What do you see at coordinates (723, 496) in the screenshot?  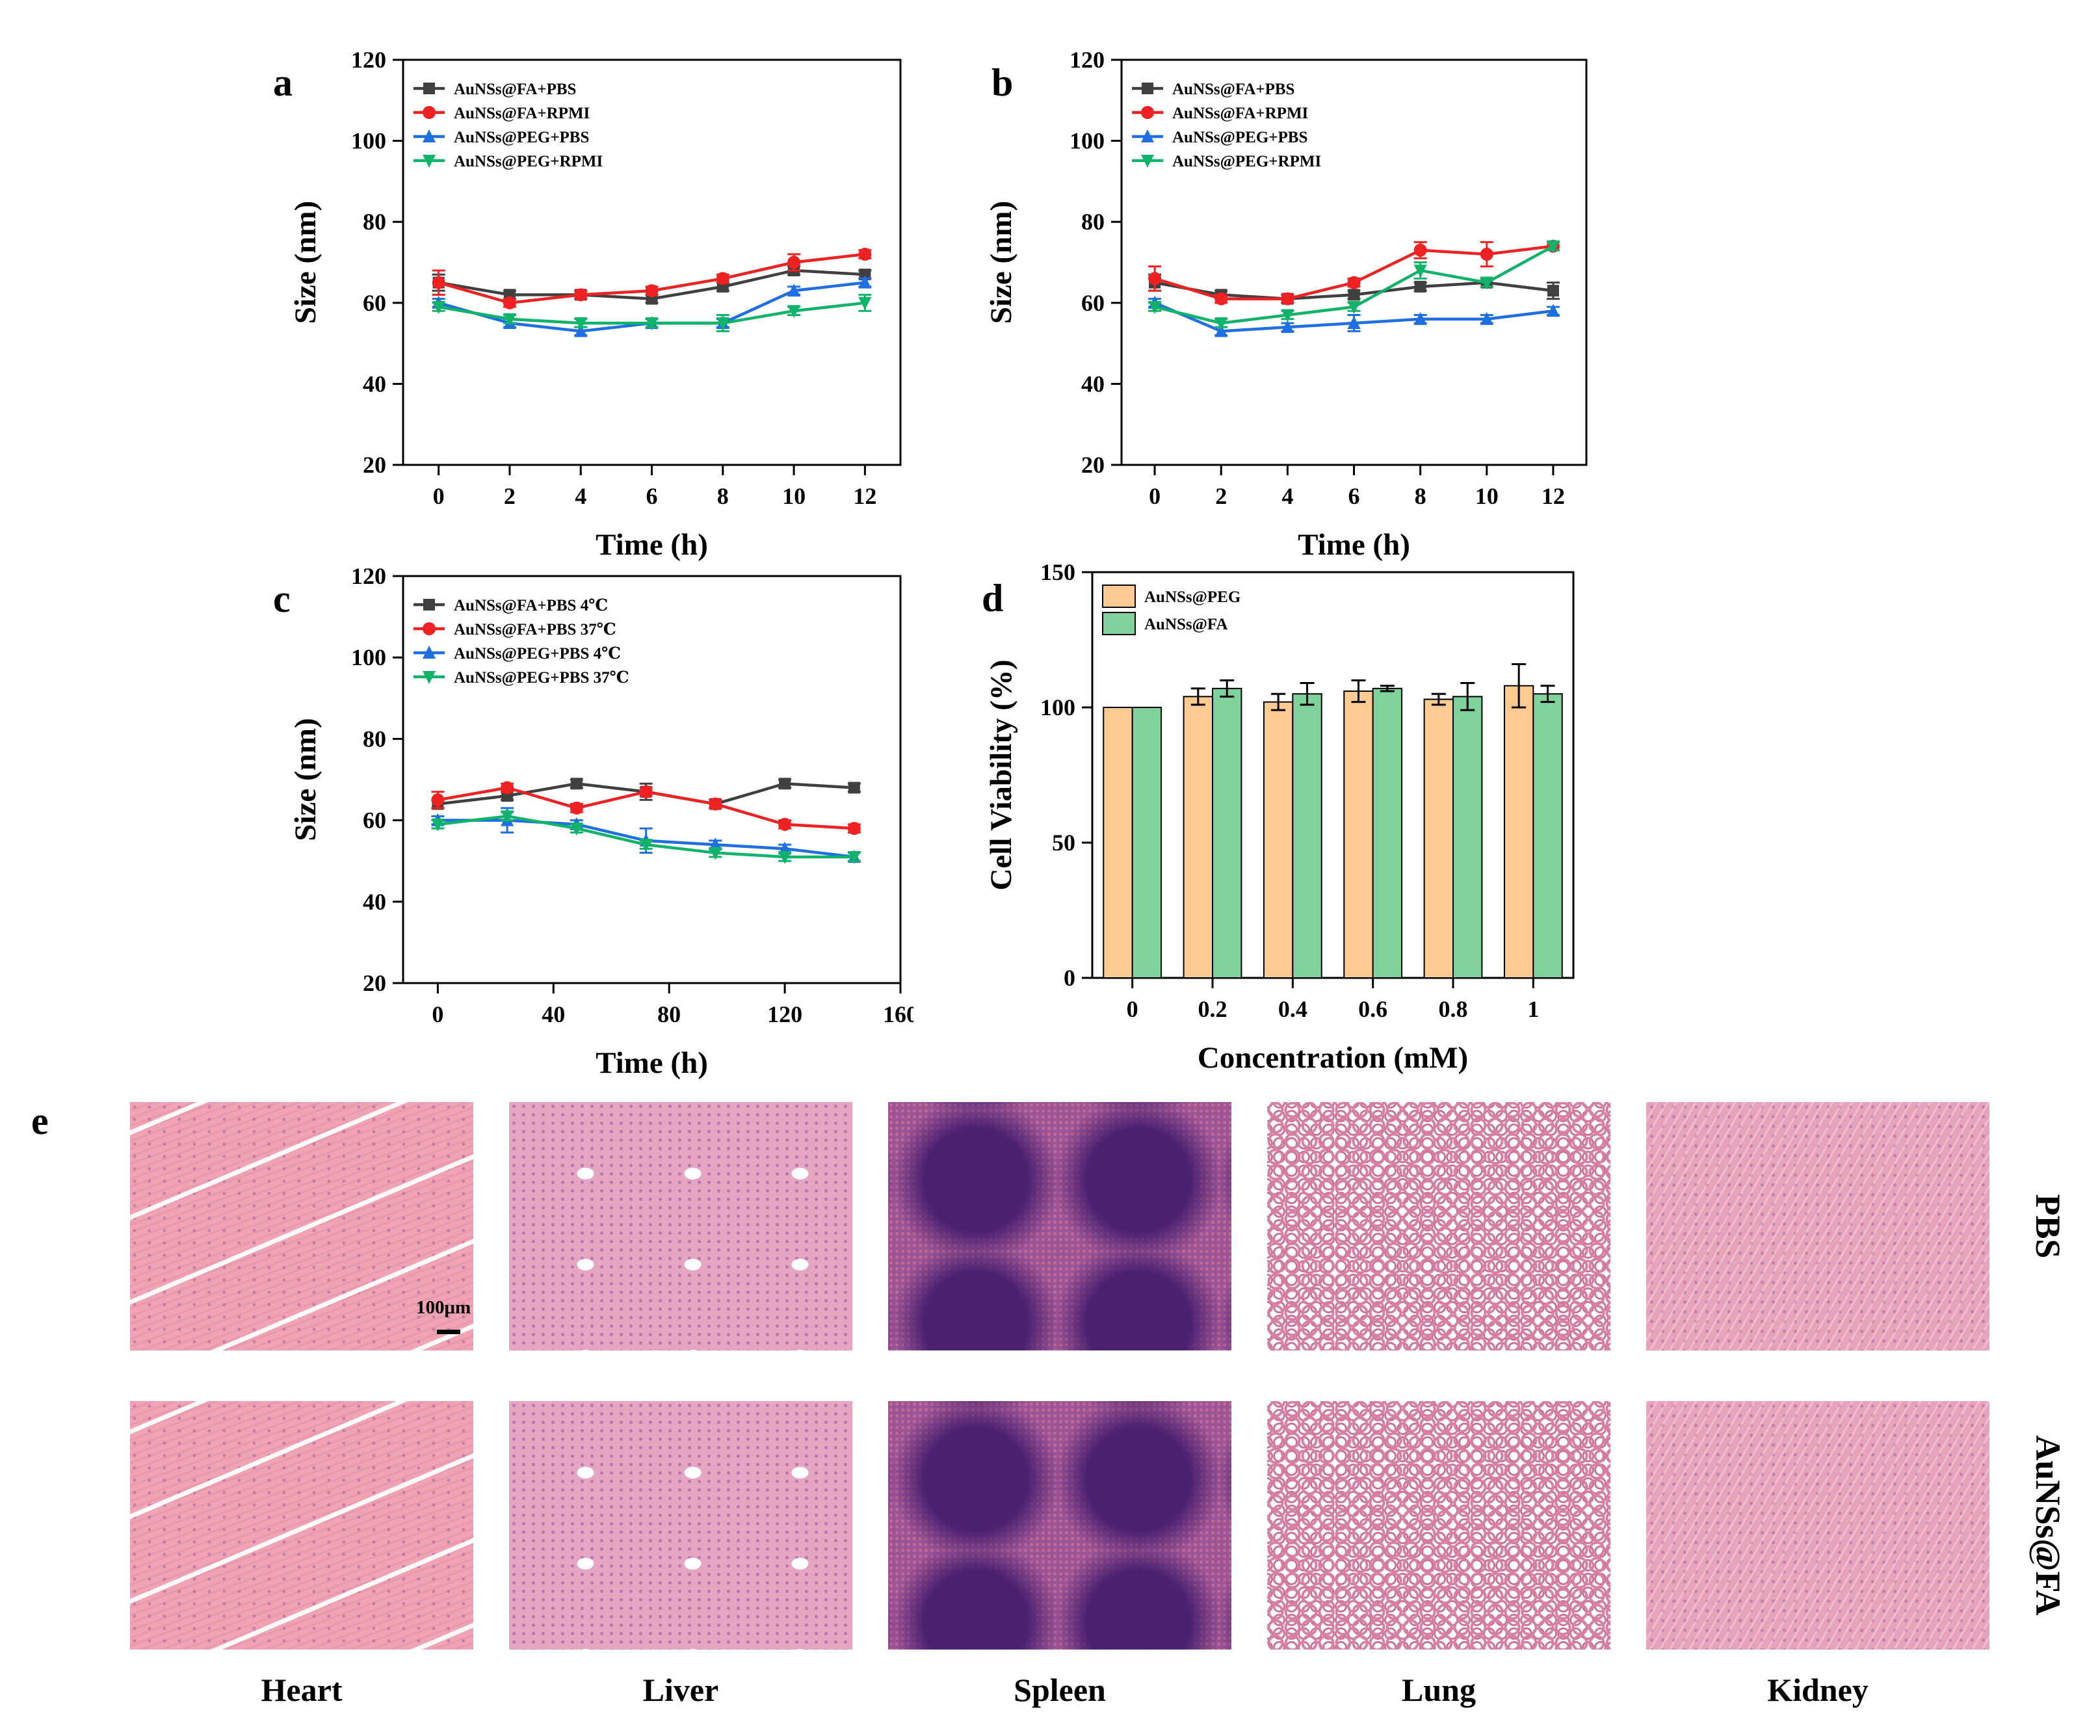 I see `x-tick-label-a-8: 8` at bounding box center [723, 496].